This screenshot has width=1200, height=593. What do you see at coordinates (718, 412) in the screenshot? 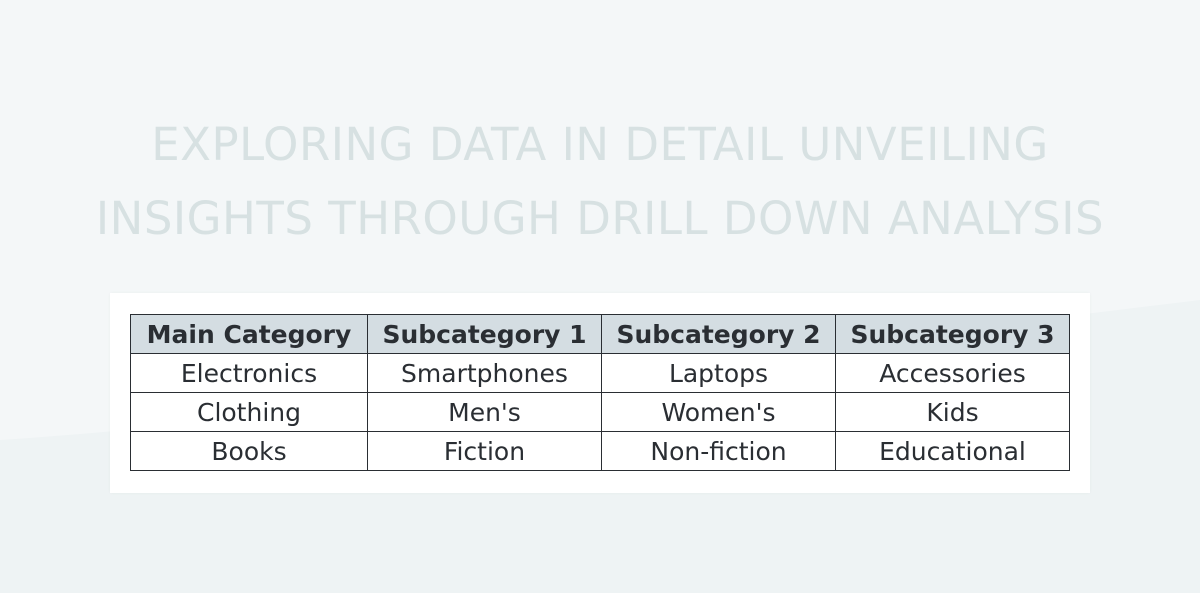
I see `table-cell: Women's` at bounding box center [718, 412].